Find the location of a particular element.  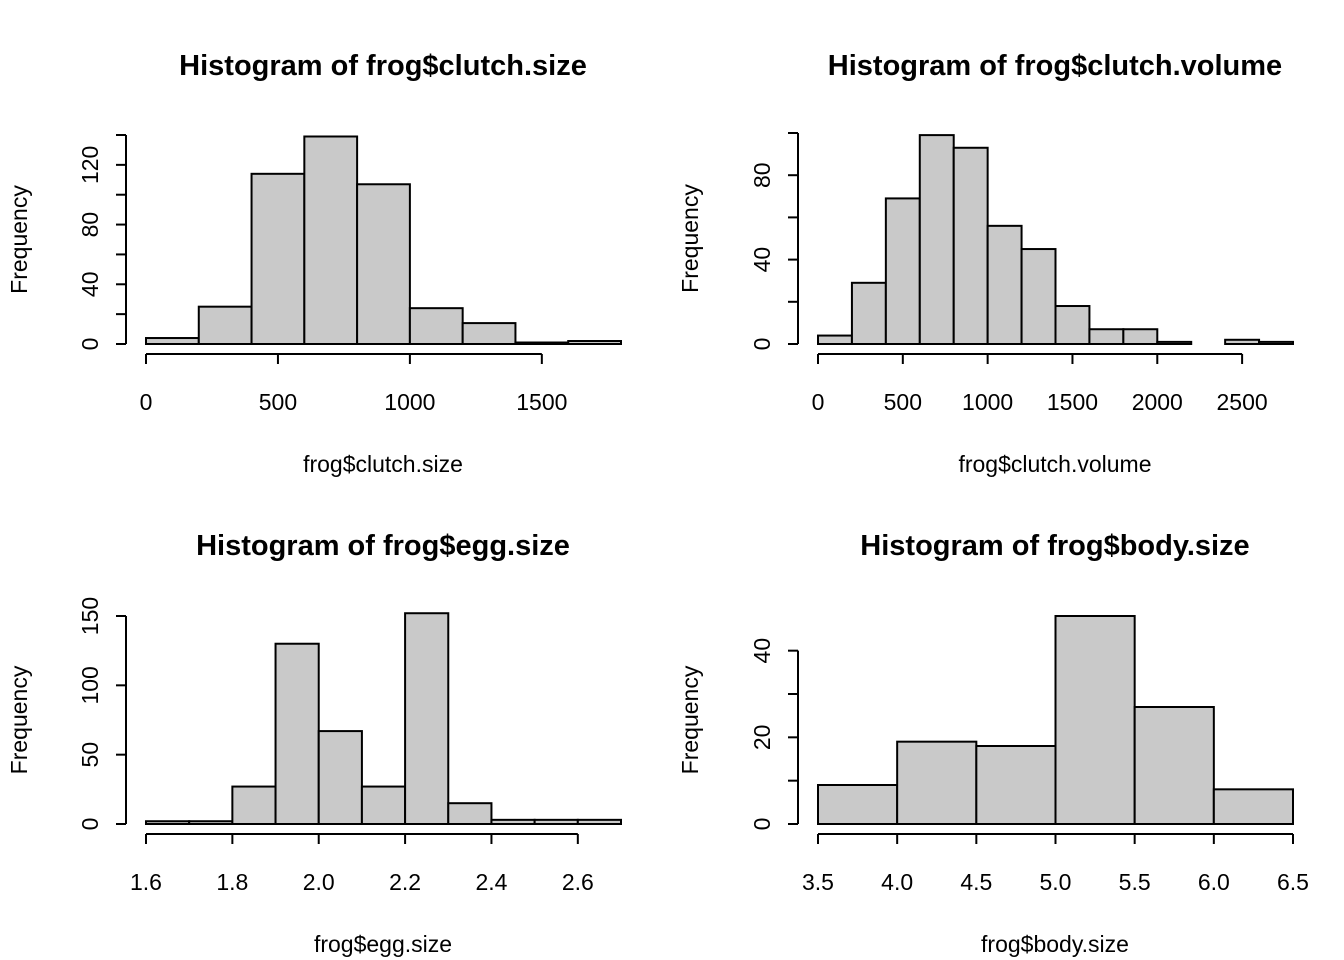

x-tick-label: 5.0 is located at coordinates (1056, 882).